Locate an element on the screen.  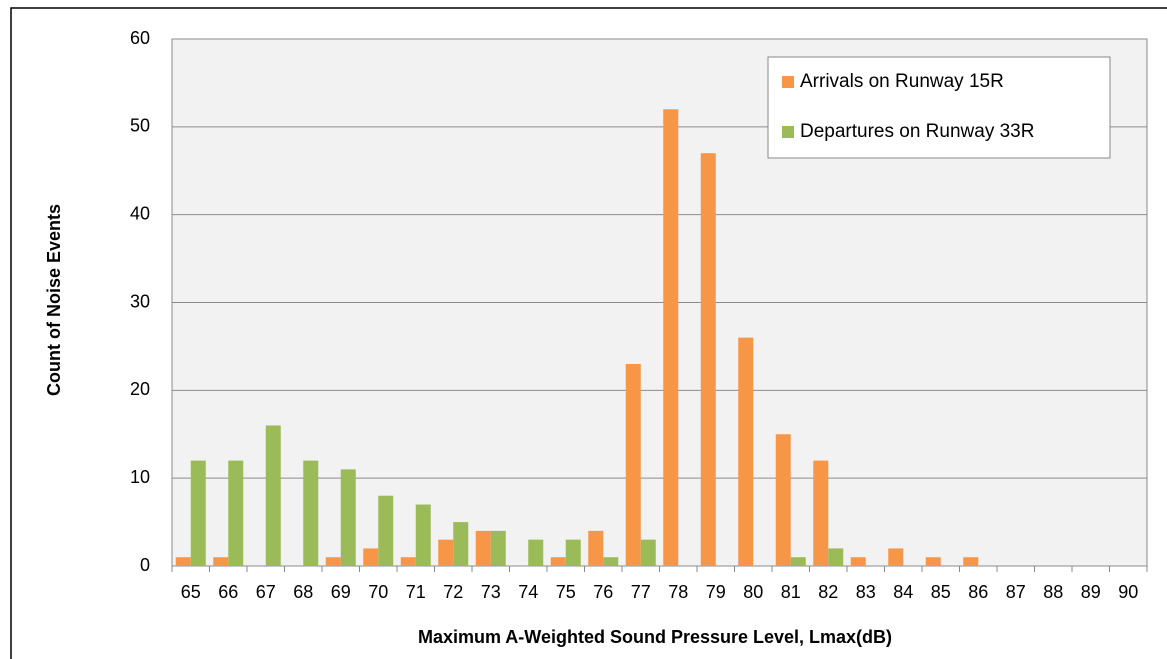
x-tick-label: 90 is located at coordinates (1128, 592).